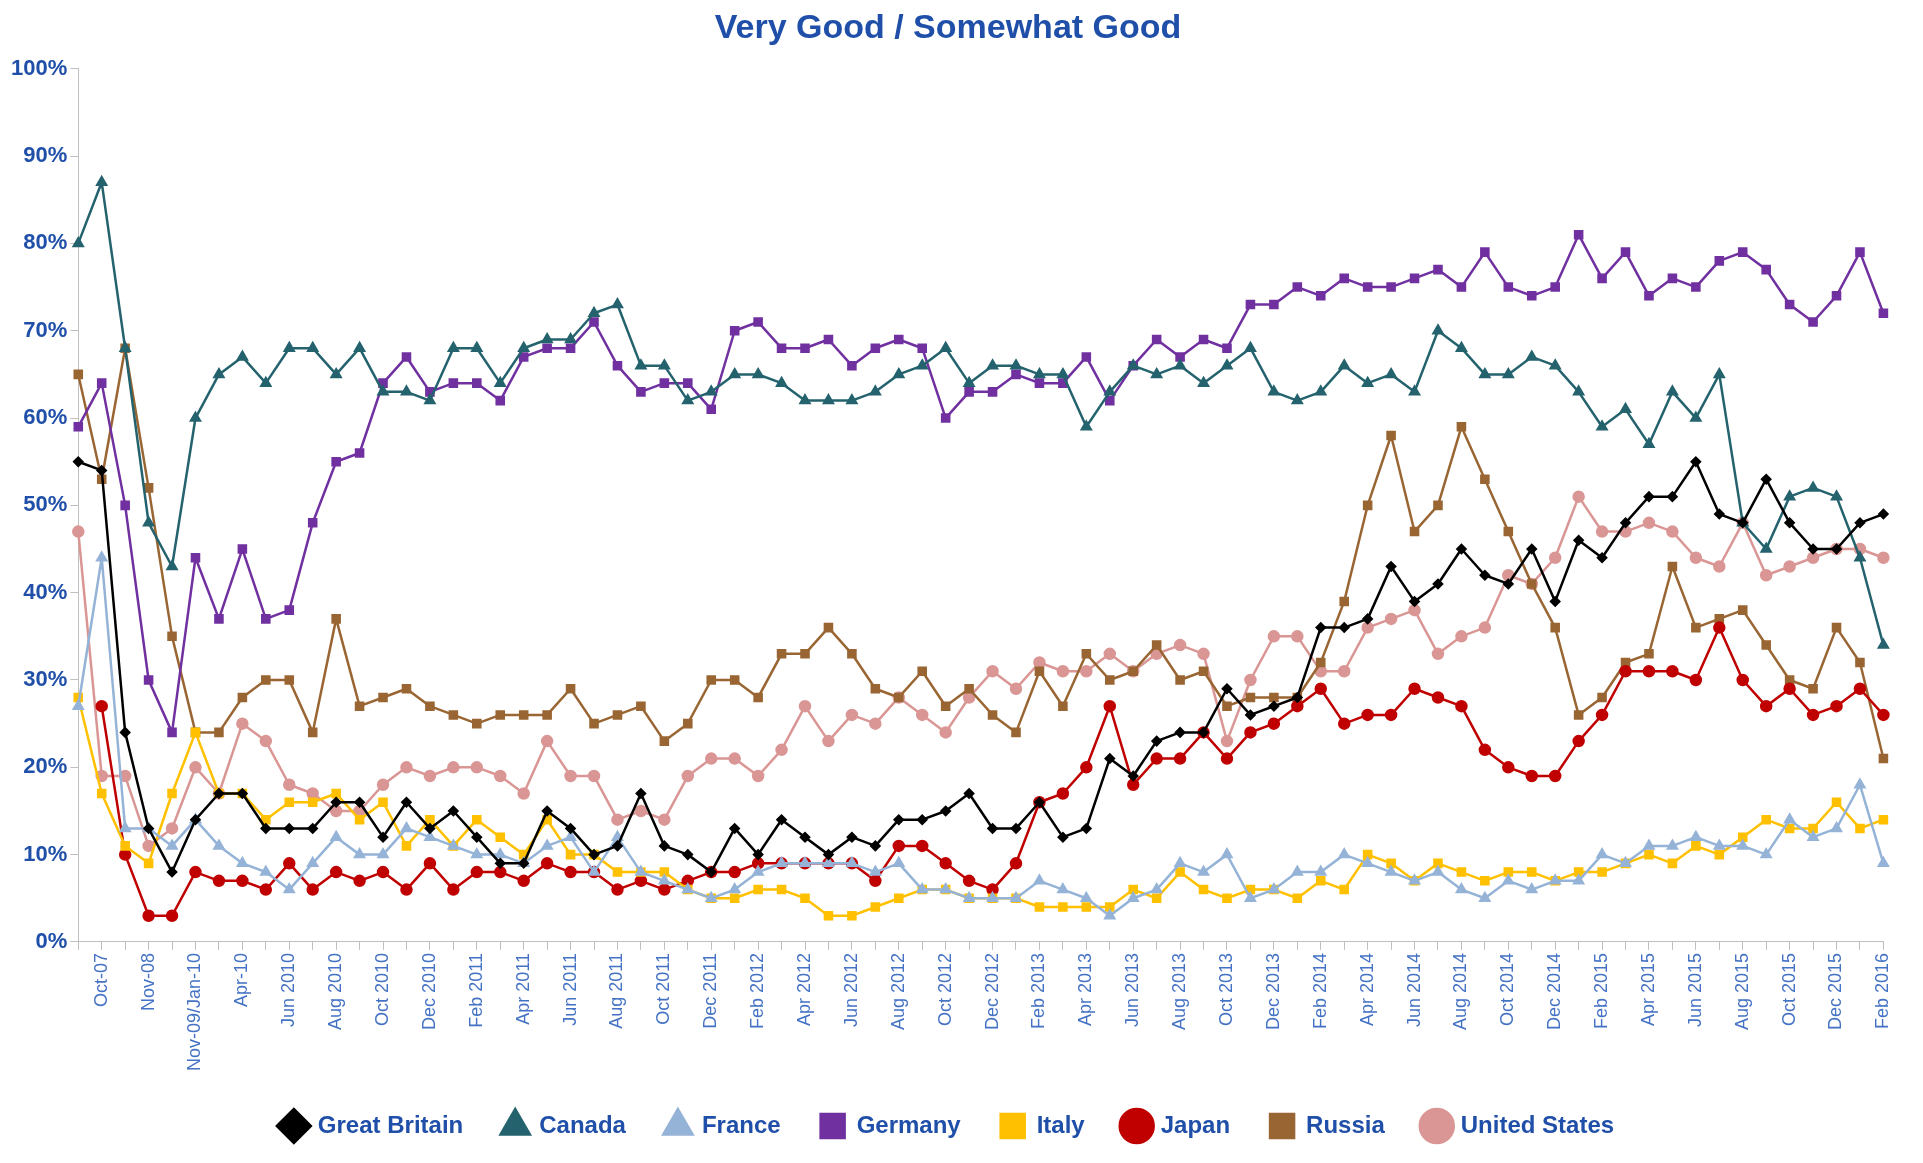  Describe the element at coordinates (1225, 989) in the screenshot. I see `x-tick-label: Oct 2013` at that location.